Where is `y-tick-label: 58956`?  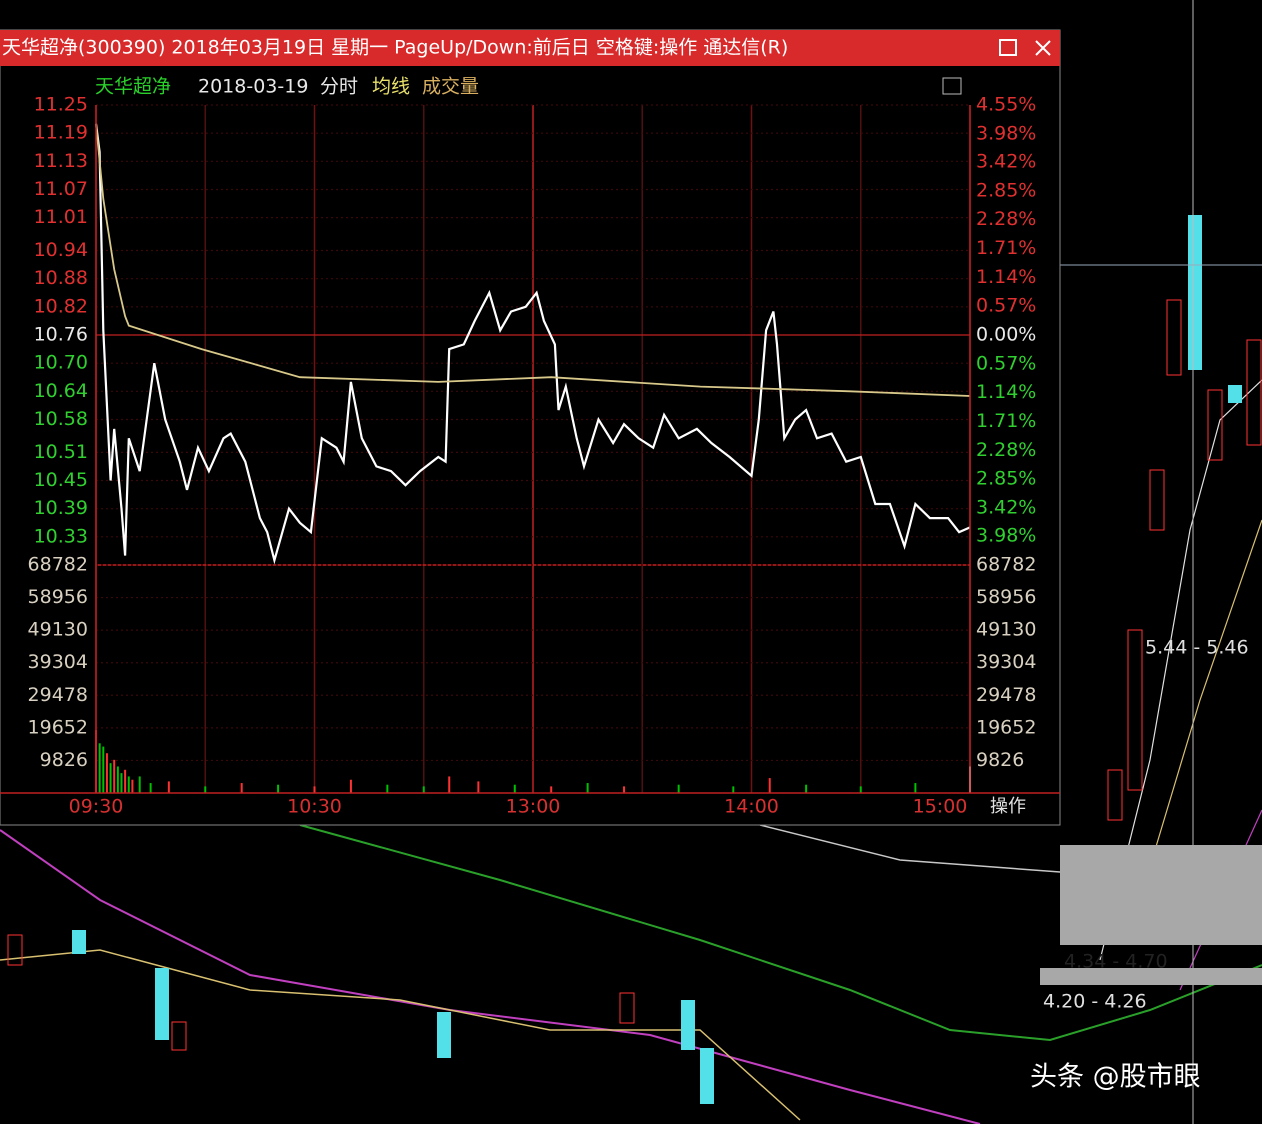 y-tick-label: 58956 is located at coordinates (58, 597).